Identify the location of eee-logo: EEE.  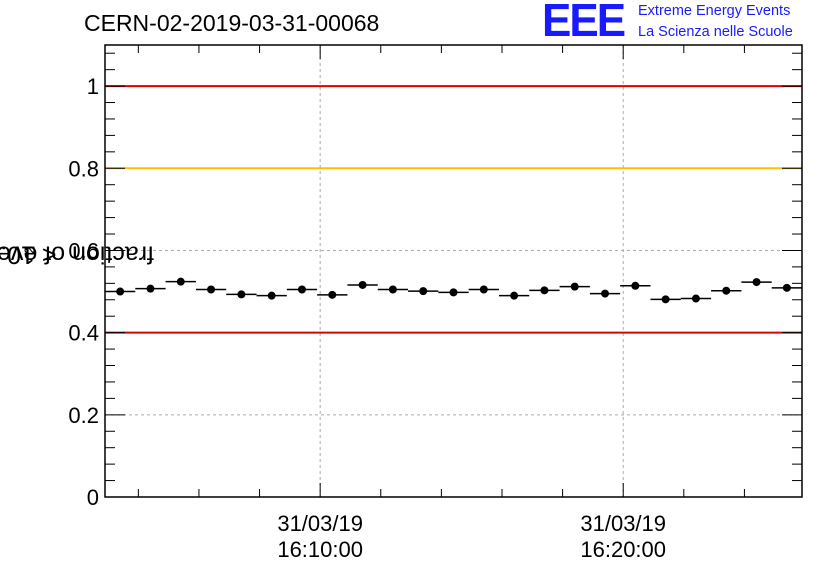
(584, 23).